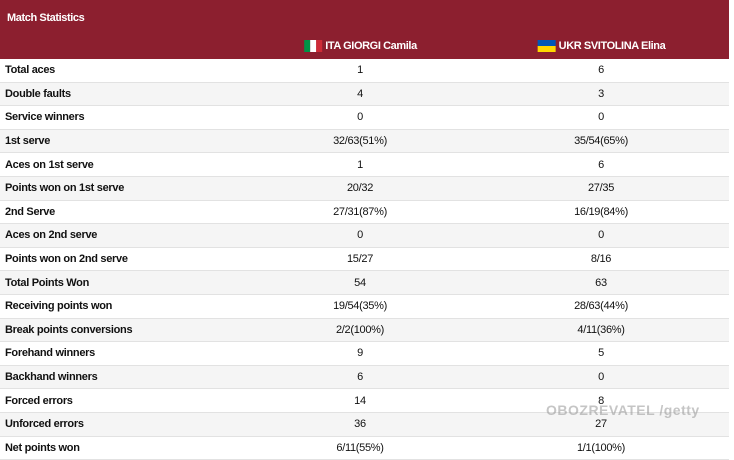 This screenshot has height=460, width=734. Describe the element at coordinates (28, 141) in the screenshot. I see `stat-label: 1st serve` at that location.